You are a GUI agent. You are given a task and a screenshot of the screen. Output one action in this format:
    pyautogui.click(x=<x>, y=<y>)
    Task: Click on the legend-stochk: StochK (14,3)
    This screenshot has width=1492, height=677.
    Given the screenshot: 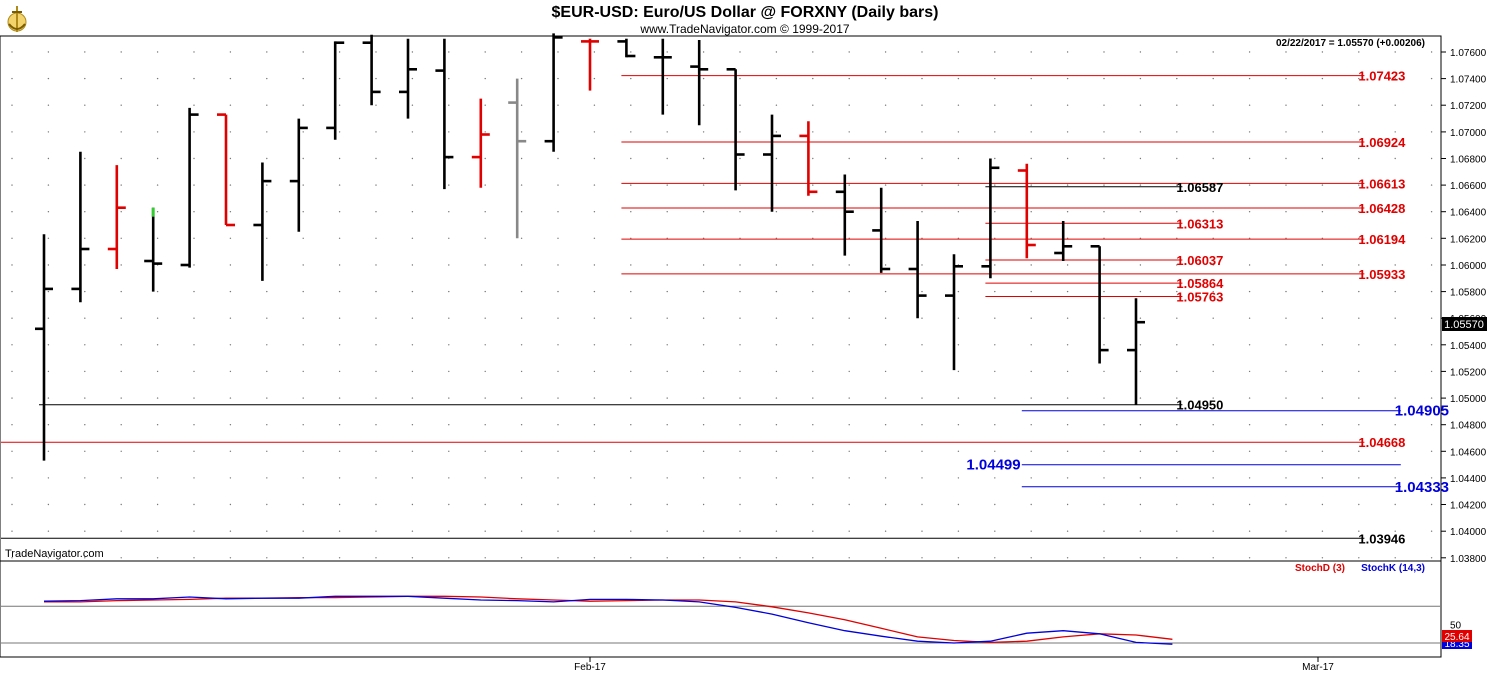 What is the action you would take?
    pyautogui.click(x=1393, y=568)
    